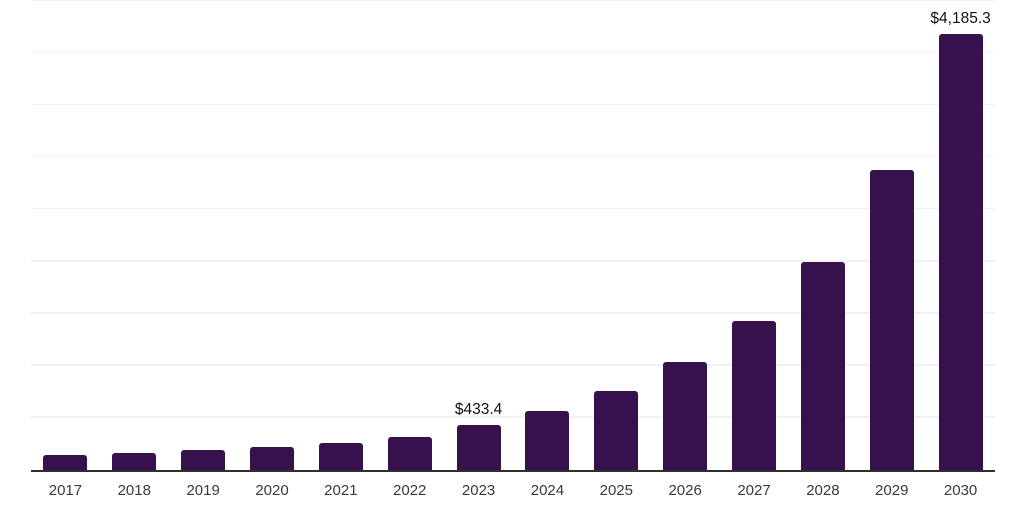  I want to click on bar-2020, so click(272, 458).